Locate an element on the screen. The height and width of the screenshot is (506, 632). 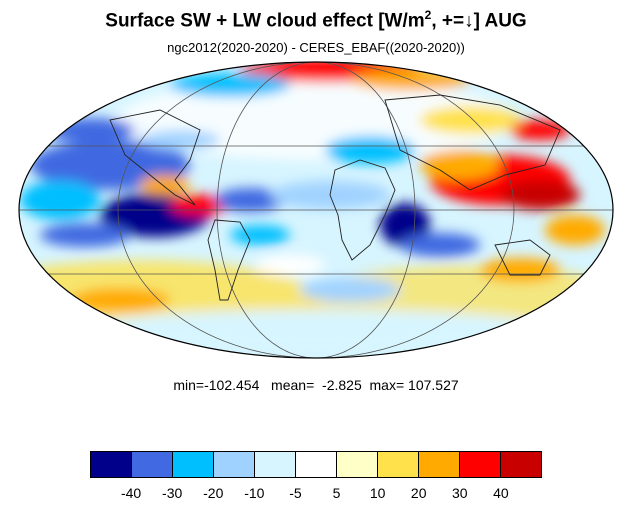
colorbar-label: -40 is located at coordinates (131, 493).